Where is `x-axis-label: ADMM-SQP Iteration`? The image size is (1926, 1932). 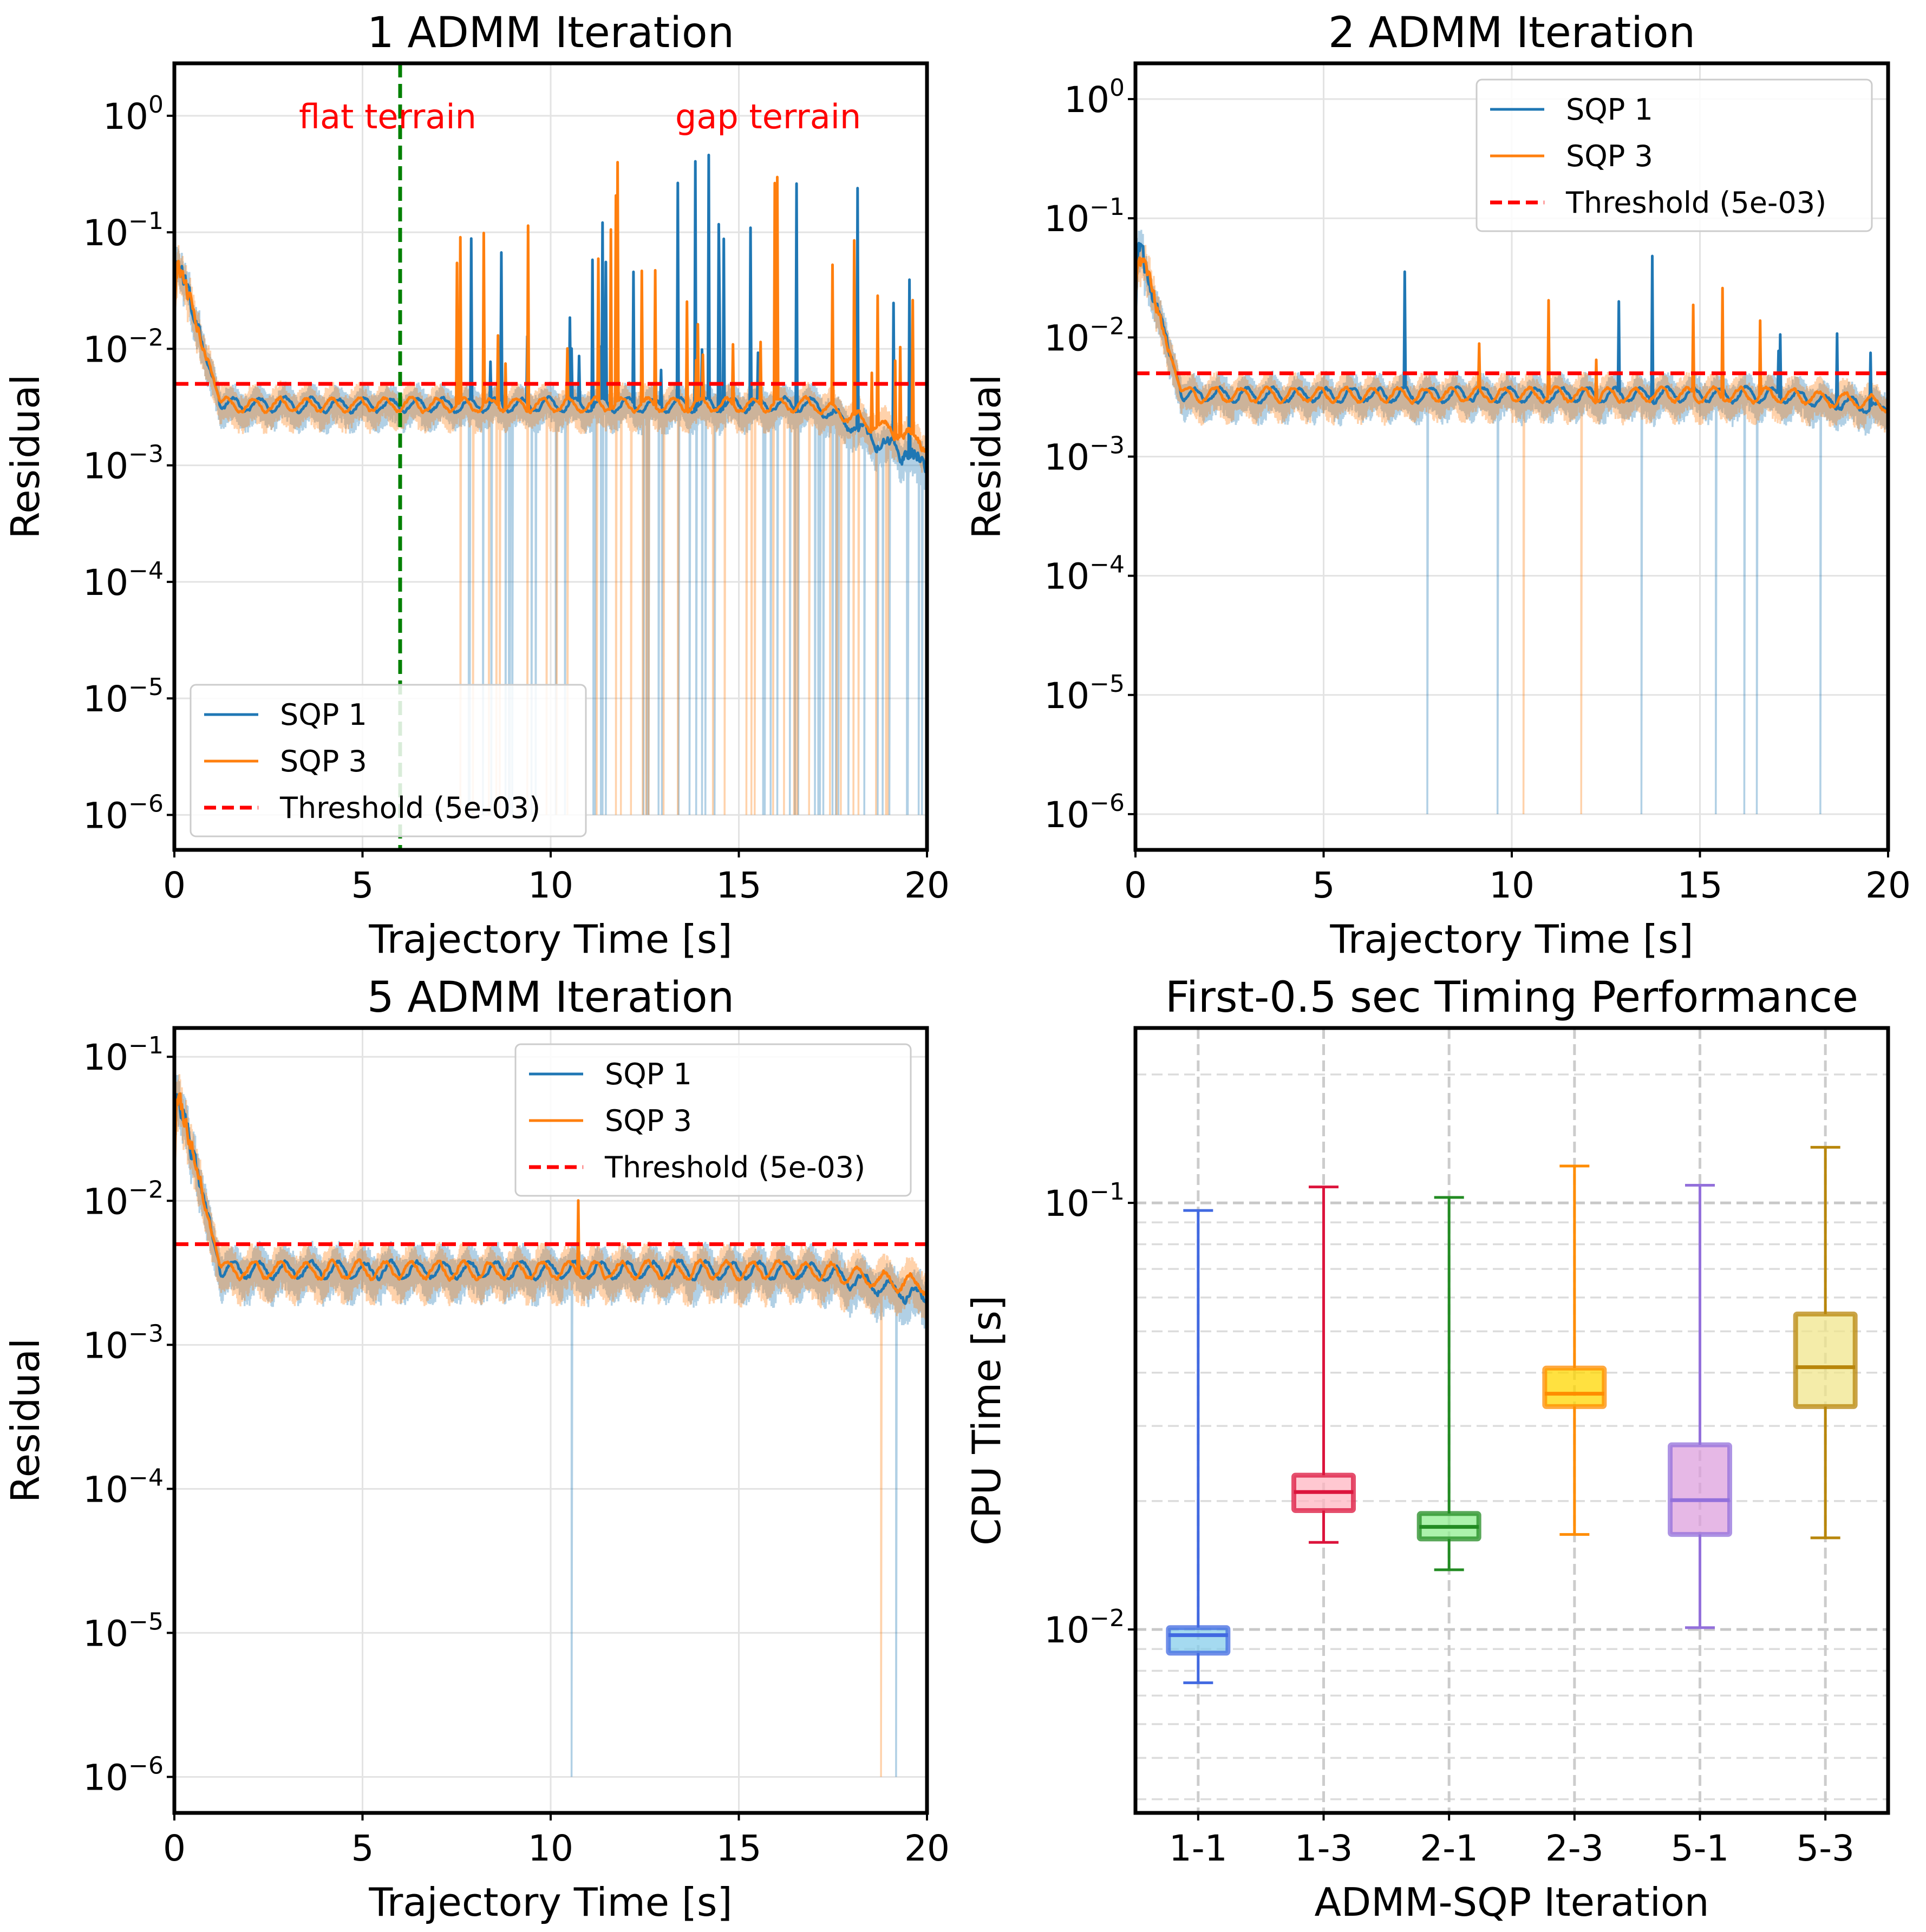 x-axis-label: ADMM-SQP Iteration is located at coordinates (1512, 1902).